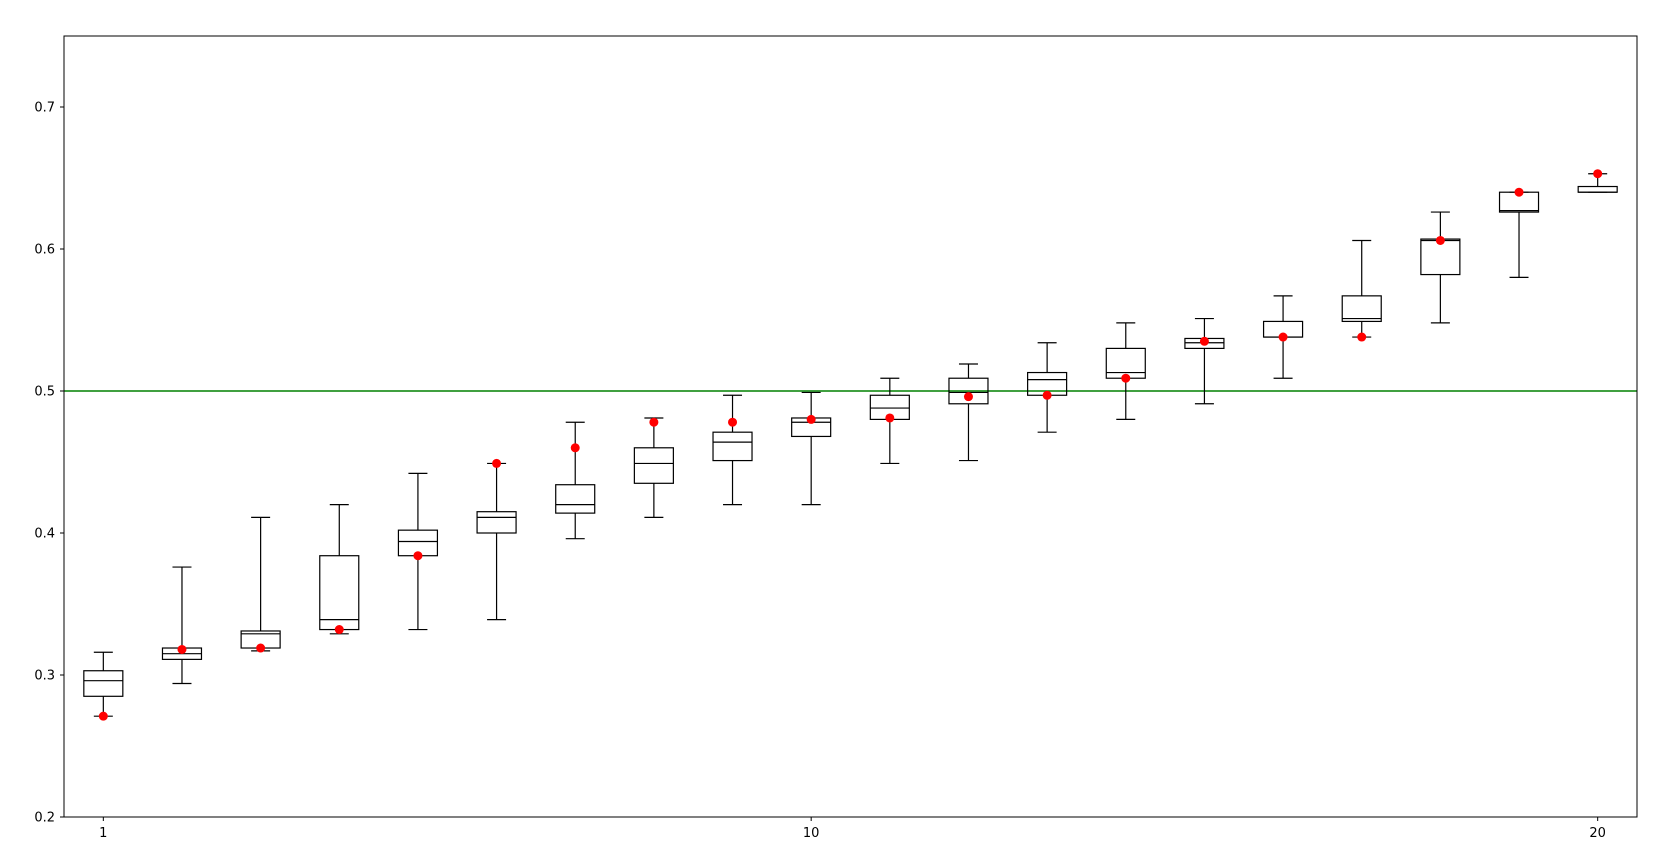  I want to click on x-tick-label: 10, so click(811, 833).